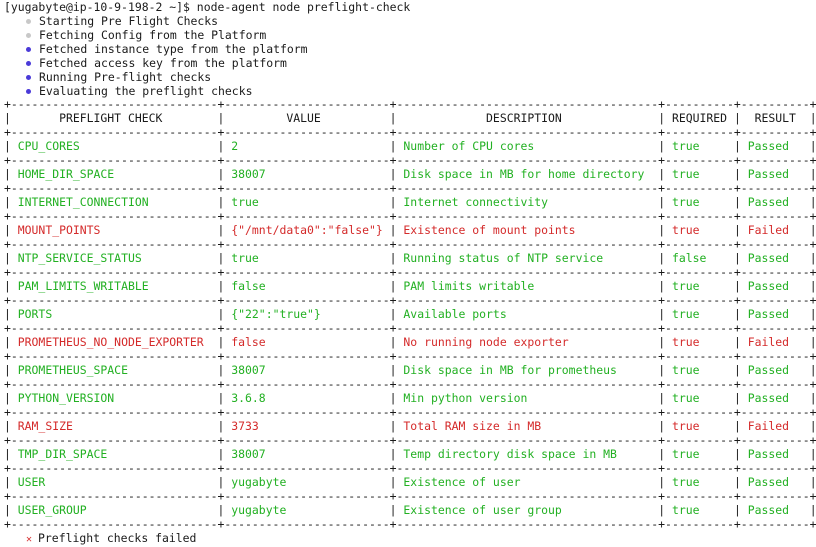 This screenshot has height=547, width=816. Describe the element at coordinates (114, 454) in the screenshot. I see `cell: TMP_DIR_SPACE` at that location.